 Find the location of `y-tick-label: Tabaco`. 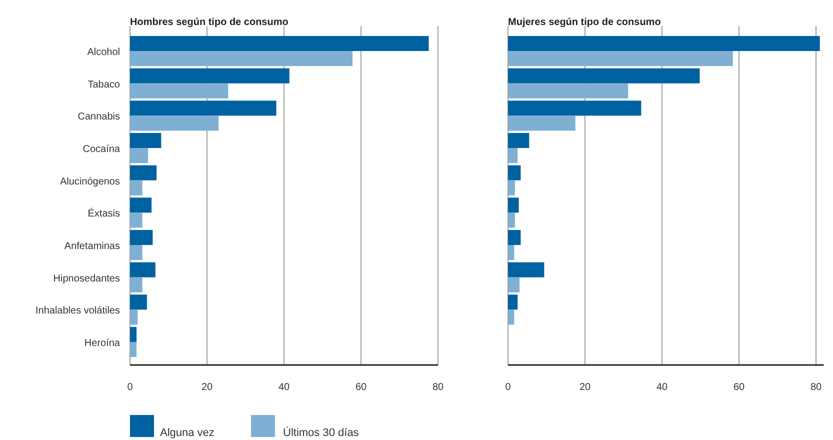

y-tick-label: Tabaco is located at coordinates (104, 84).